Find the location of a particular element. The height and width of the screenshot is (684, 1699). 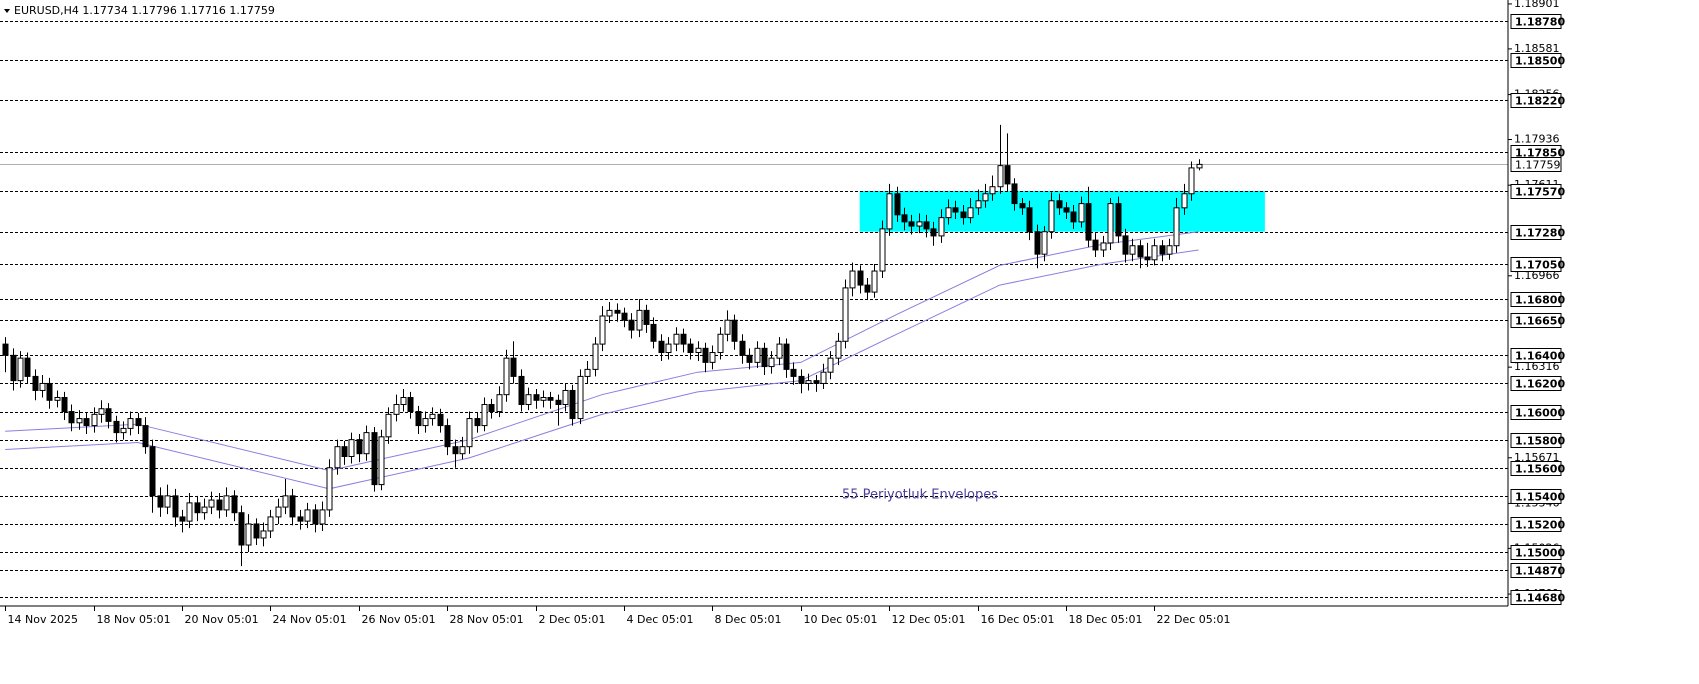

level-label: 1.18780 is located at coordinates (1540, 22).